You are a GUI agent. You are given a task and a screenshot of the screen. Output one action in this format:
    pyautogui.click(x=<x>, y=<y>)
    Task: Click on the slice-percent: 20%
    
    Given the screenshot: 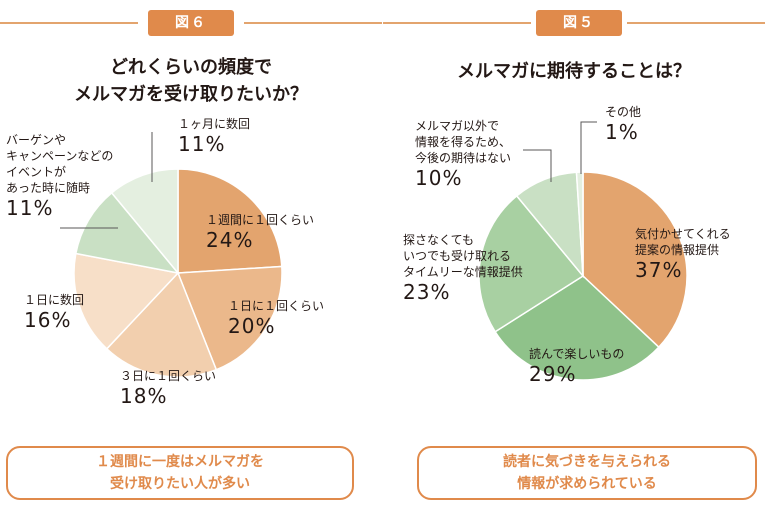 What is the action you would take?
    pyautogui.click(x=252, y=326)
    